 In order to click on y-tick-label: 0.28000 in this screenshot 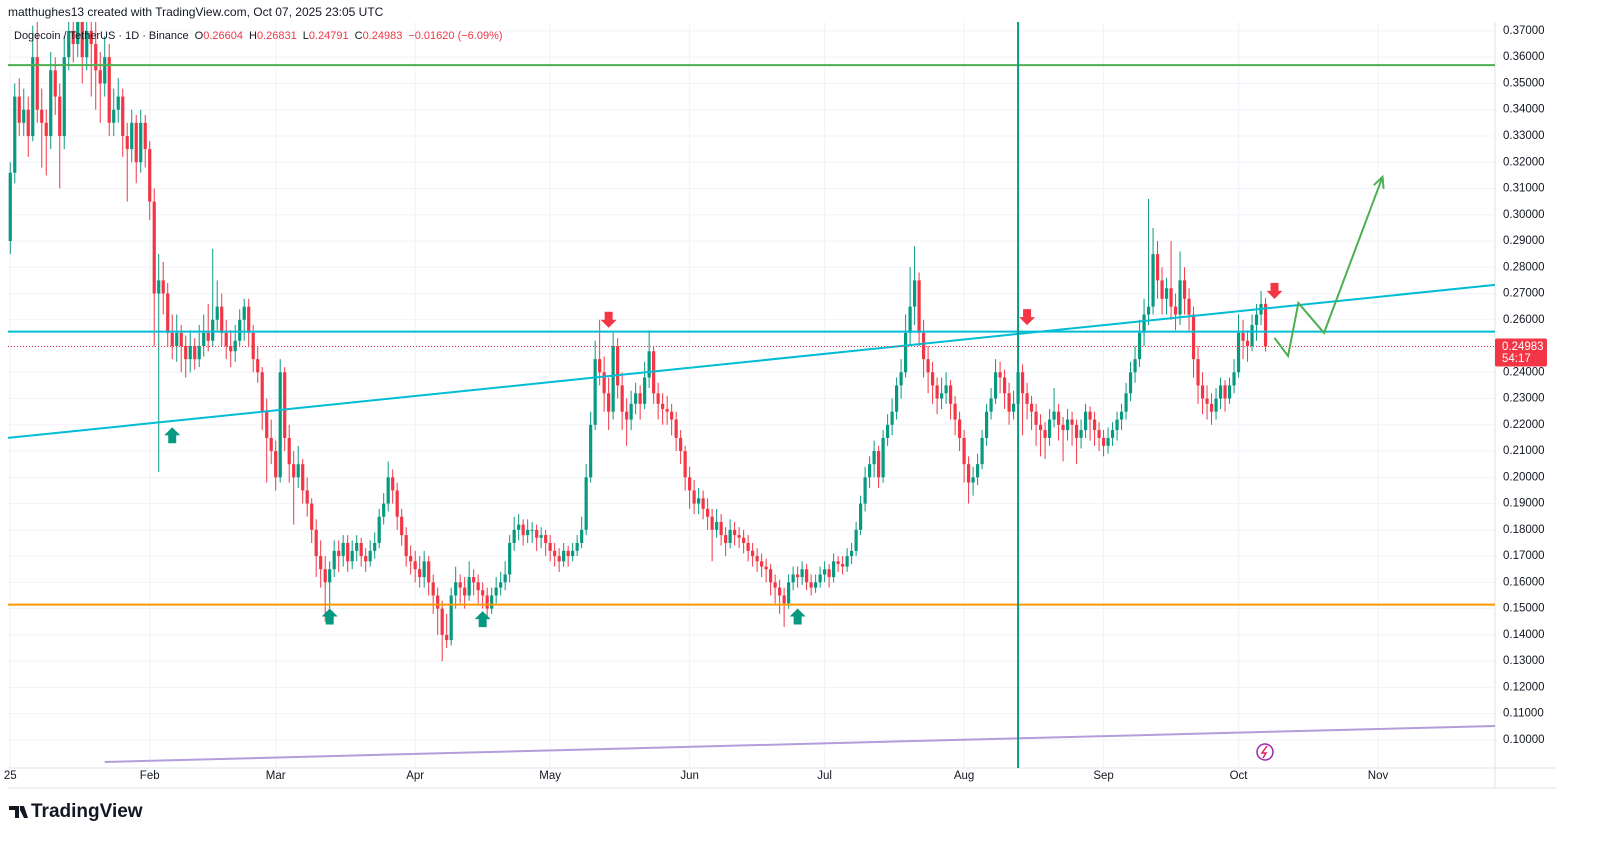, I will do `click(1524, 267)`.